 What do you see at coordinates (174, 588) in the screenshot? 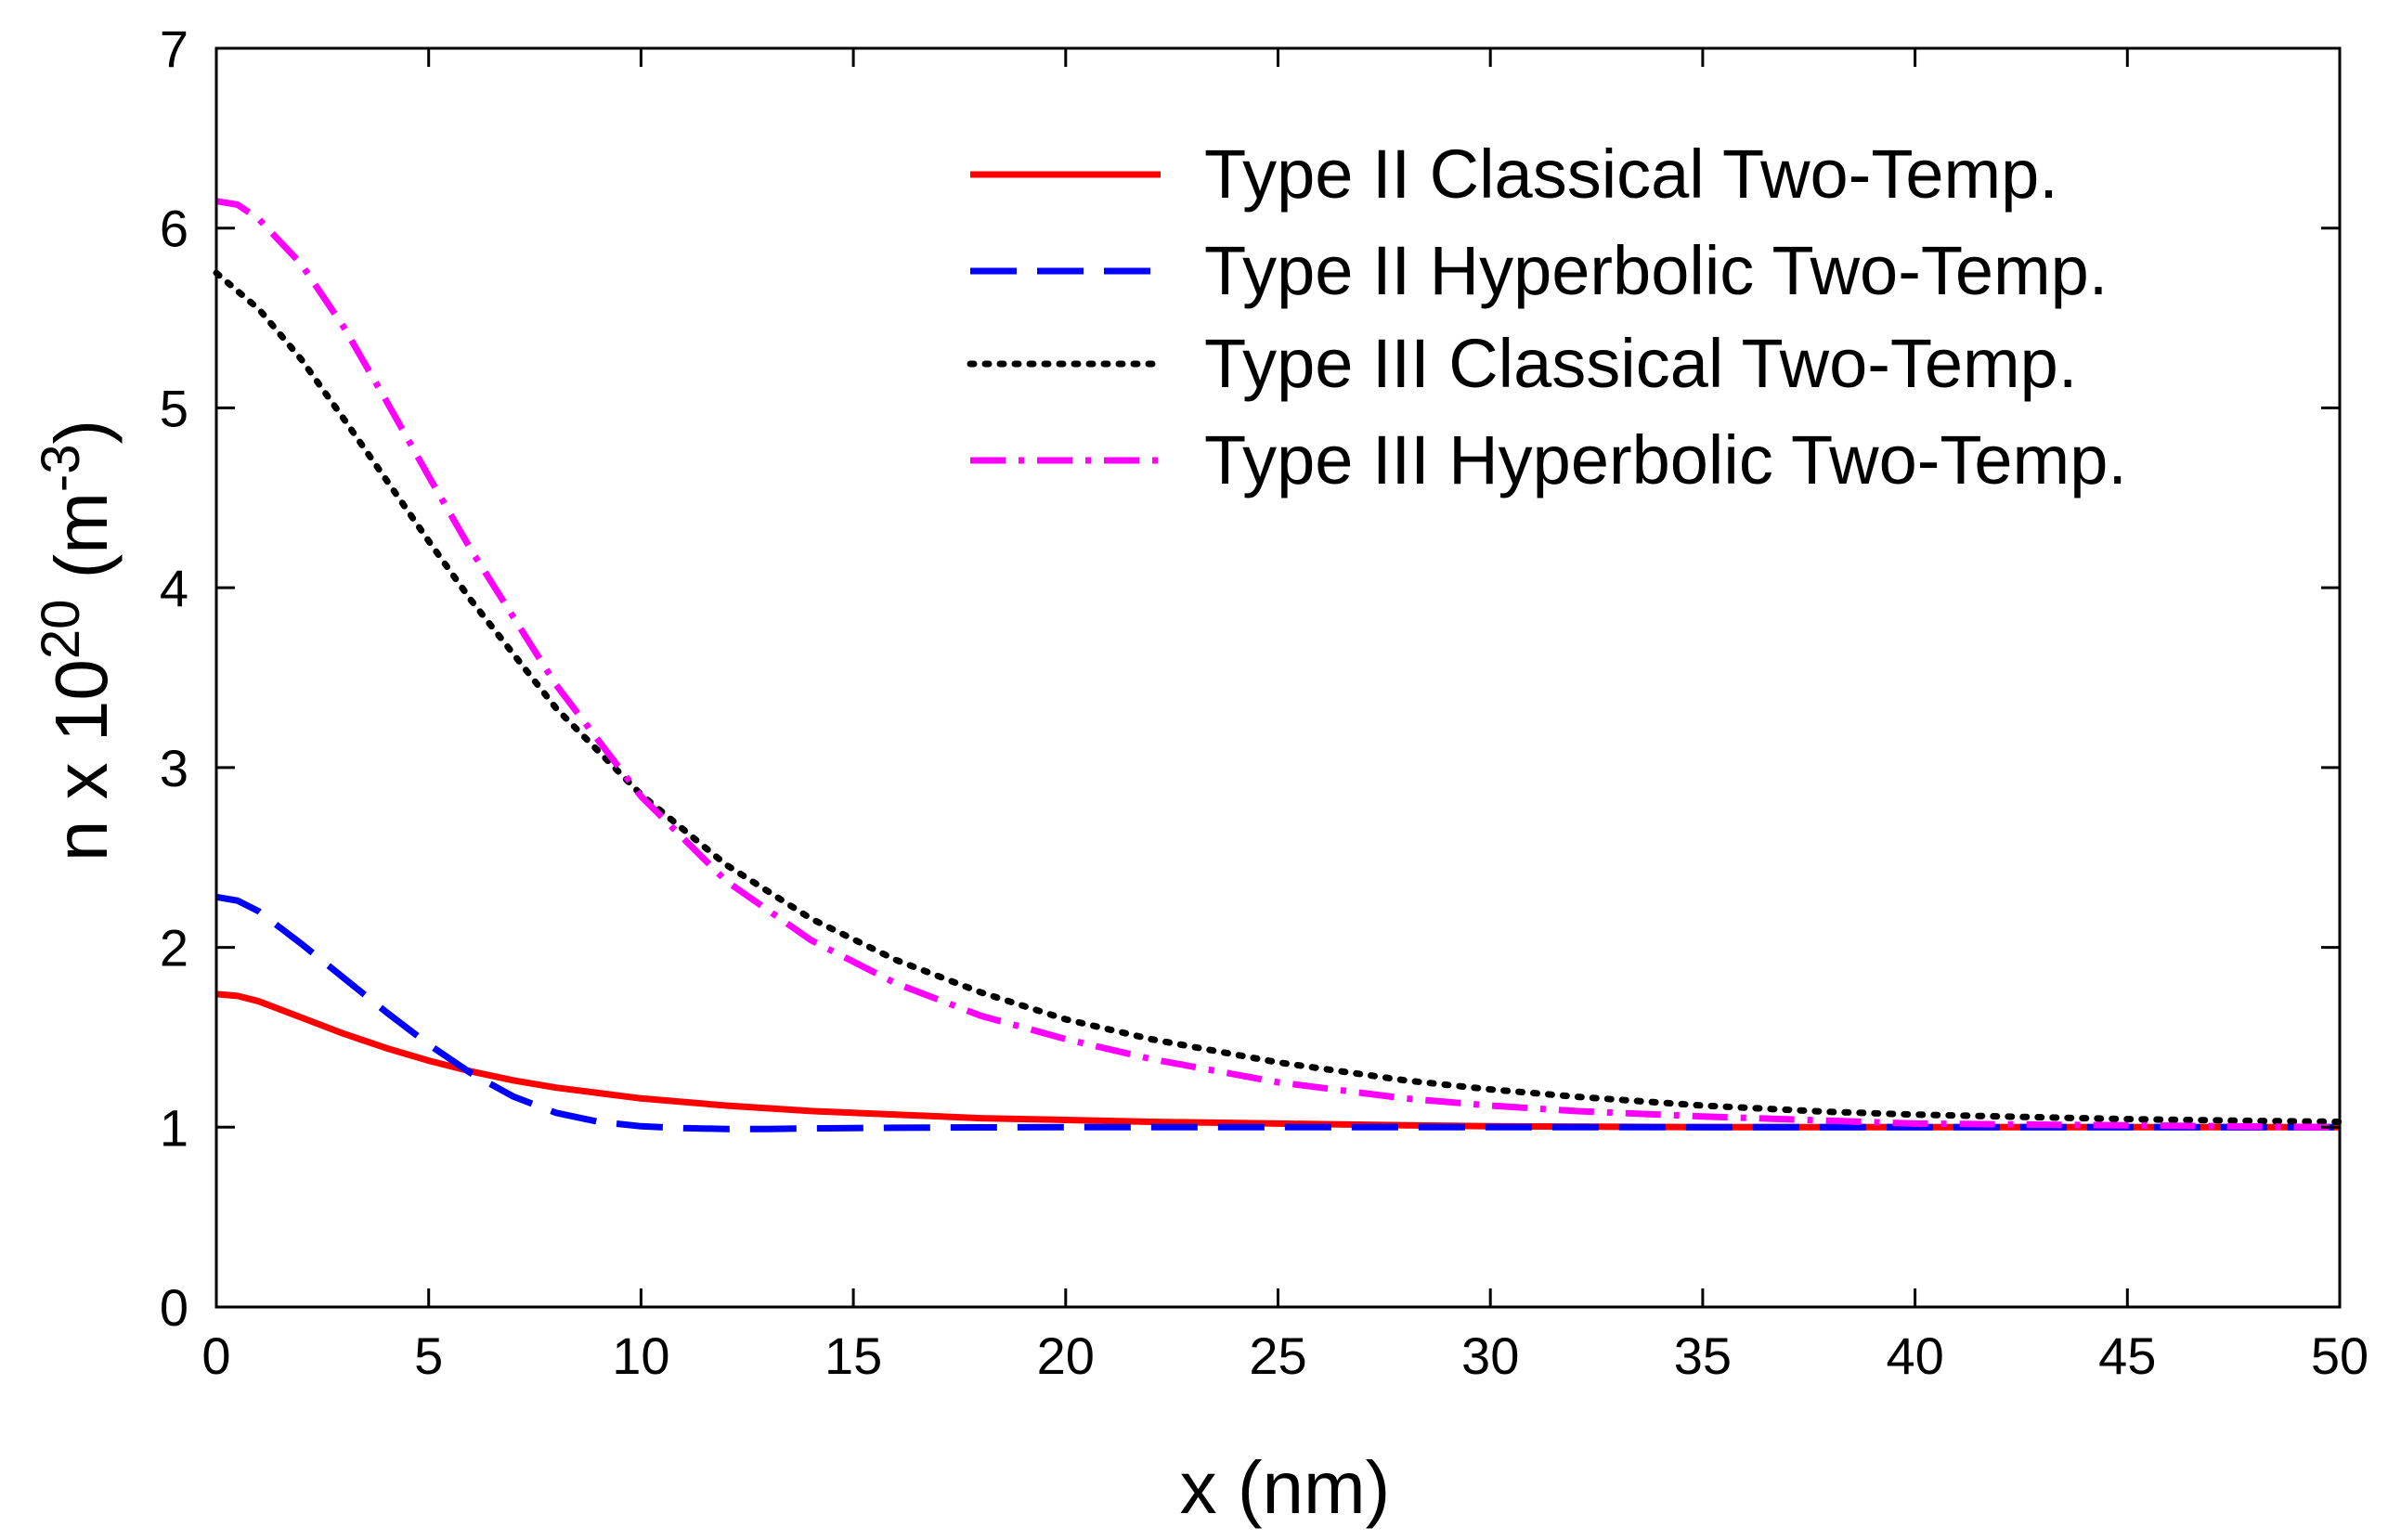
I see `y-tick-label: 4` at bounding box center [174, 588].